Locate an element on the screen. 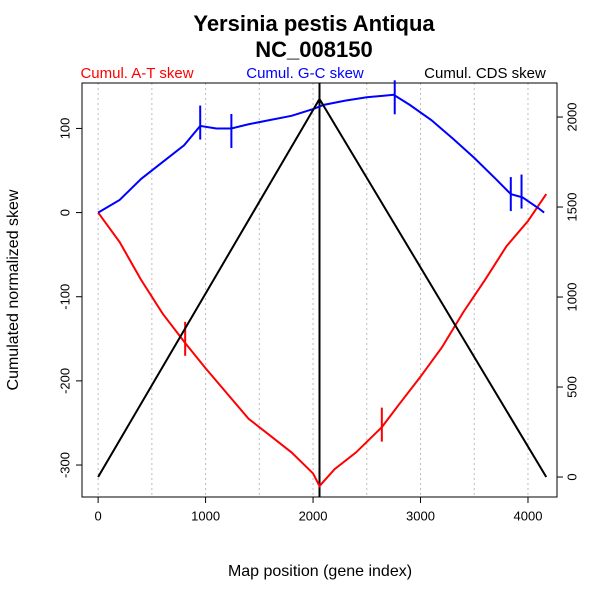 The height and width of the screenshot is (600, 600). x-tick-label: 1000 is located at coordinates (205, 515).